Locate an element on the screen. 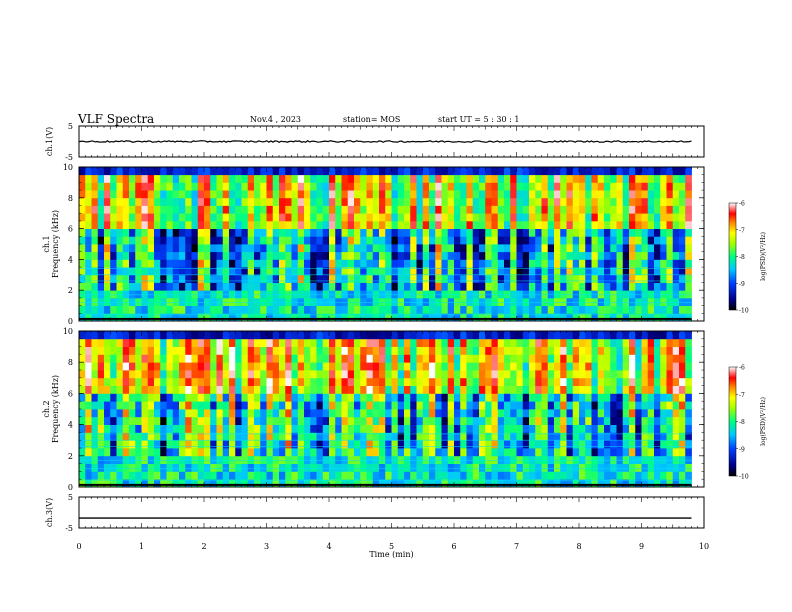 Image resolution: width=792 pixels, height=612 pixels. xtick-label: 2 is located at coordinates (203, 546).